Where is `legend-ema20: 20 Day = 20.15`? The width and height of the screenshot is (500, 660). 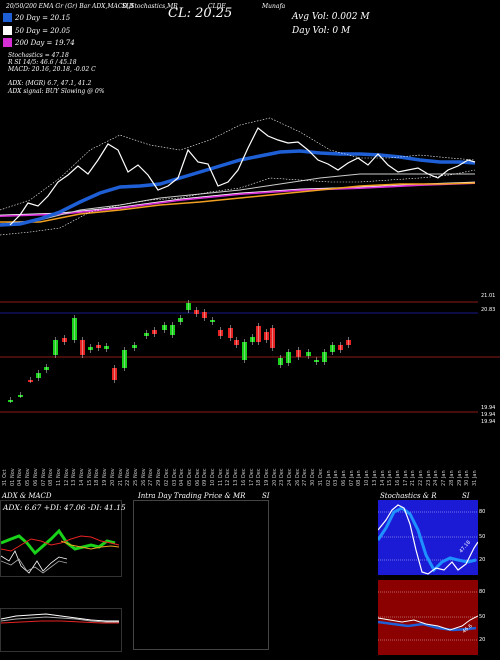
legend-ema20: 20 Day = 20.15 is located at coordinates (36, 17).